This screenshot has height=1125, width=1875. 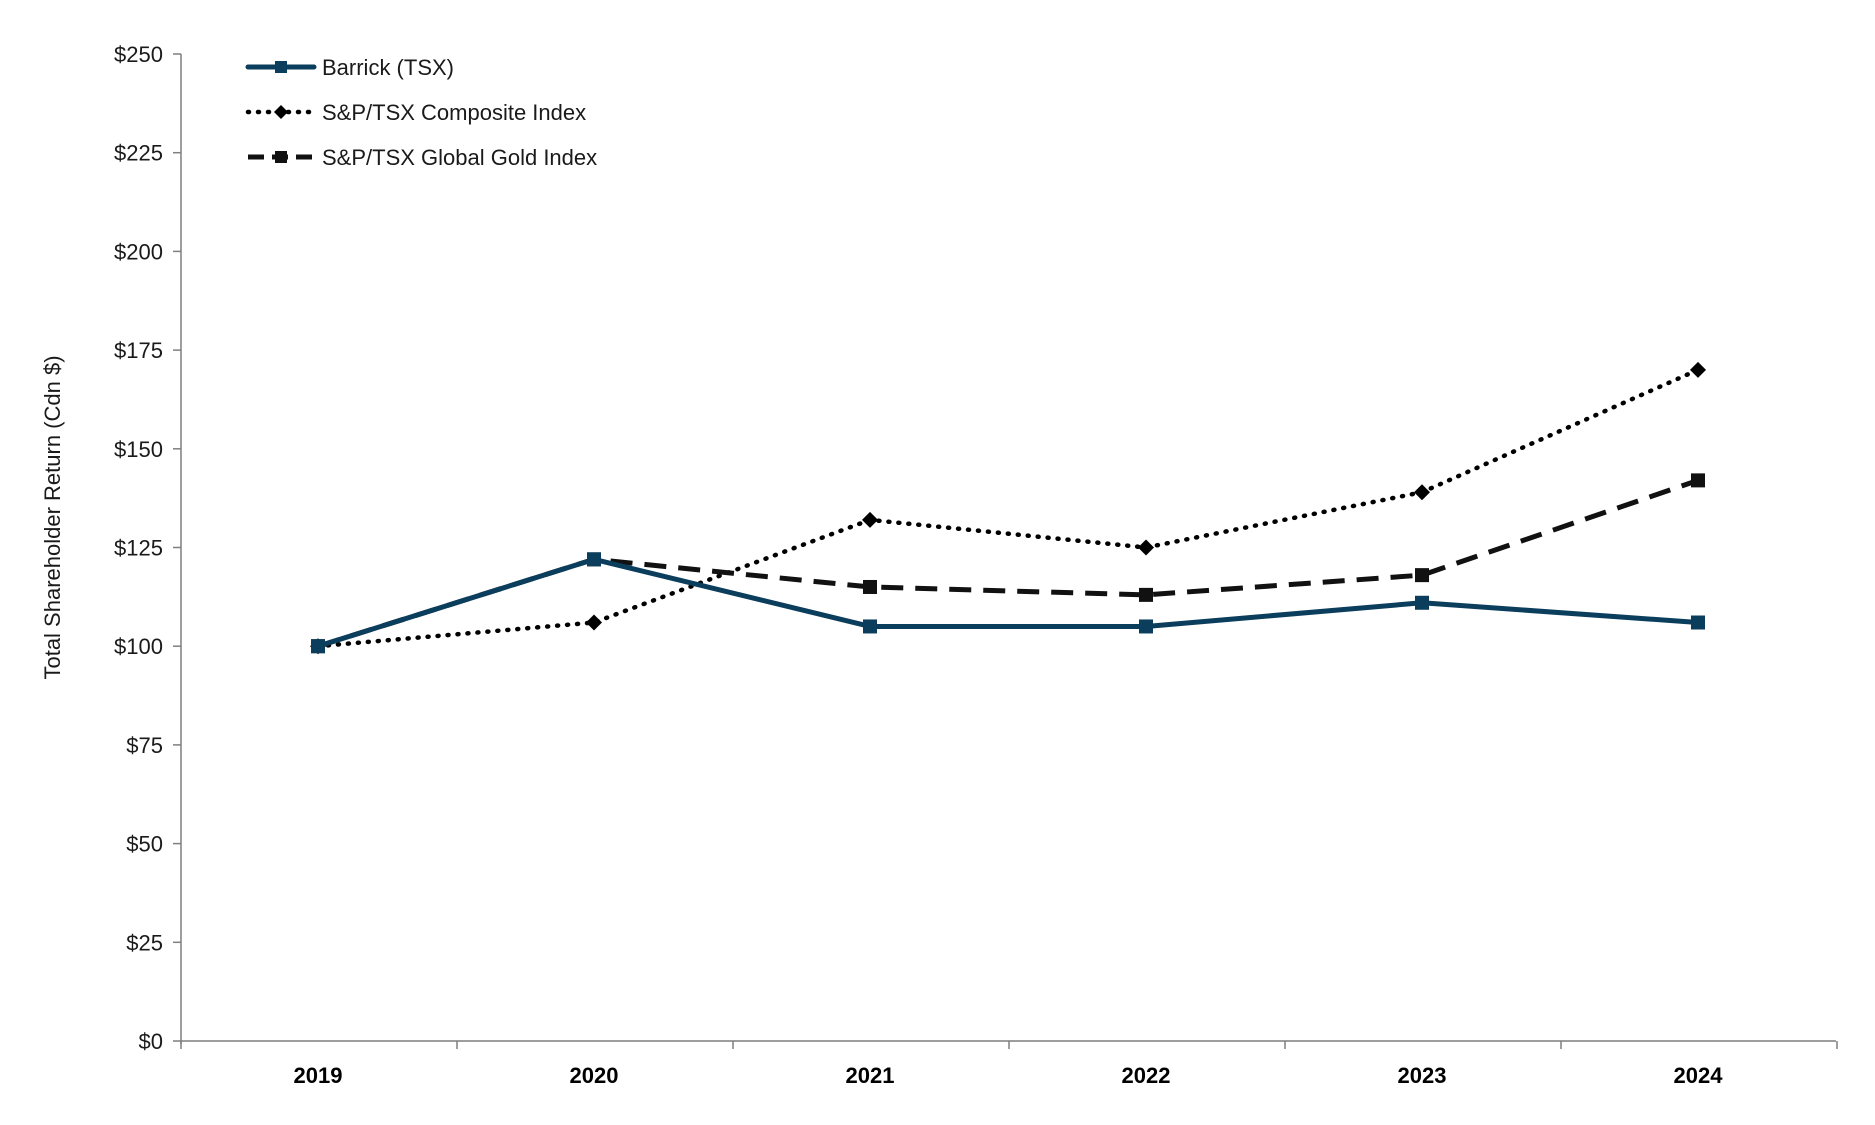 I want to click on y-tick-label-150: $150, so click(x=138, y=449).